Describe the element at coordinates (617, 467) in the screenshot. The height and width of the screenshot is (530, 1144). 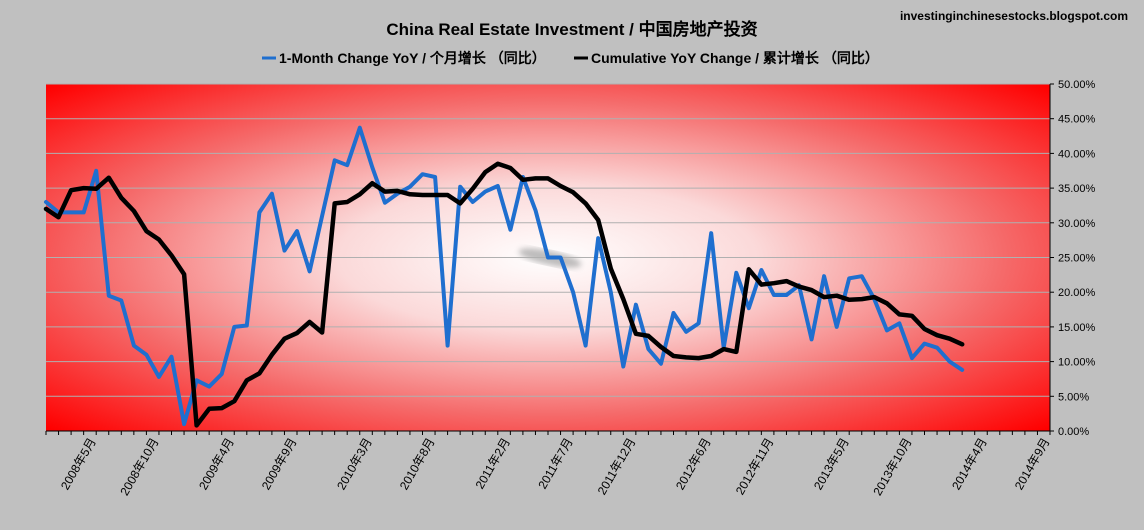
I see `x-tick-label: 2011年12月` at that location.